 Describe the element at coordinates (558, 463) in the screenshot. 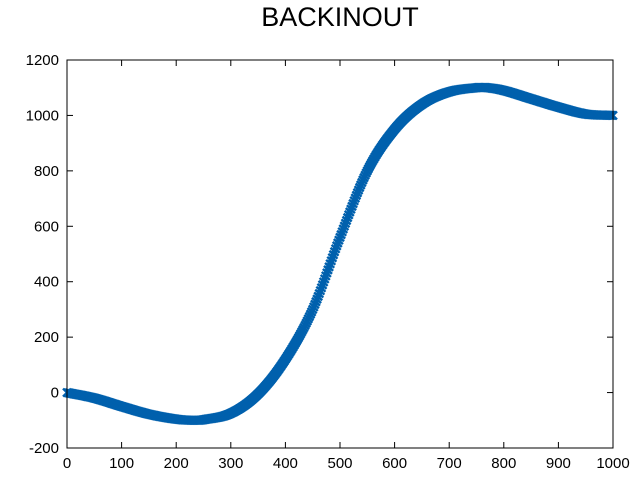

I see `x-tick-label: 900` at that location.